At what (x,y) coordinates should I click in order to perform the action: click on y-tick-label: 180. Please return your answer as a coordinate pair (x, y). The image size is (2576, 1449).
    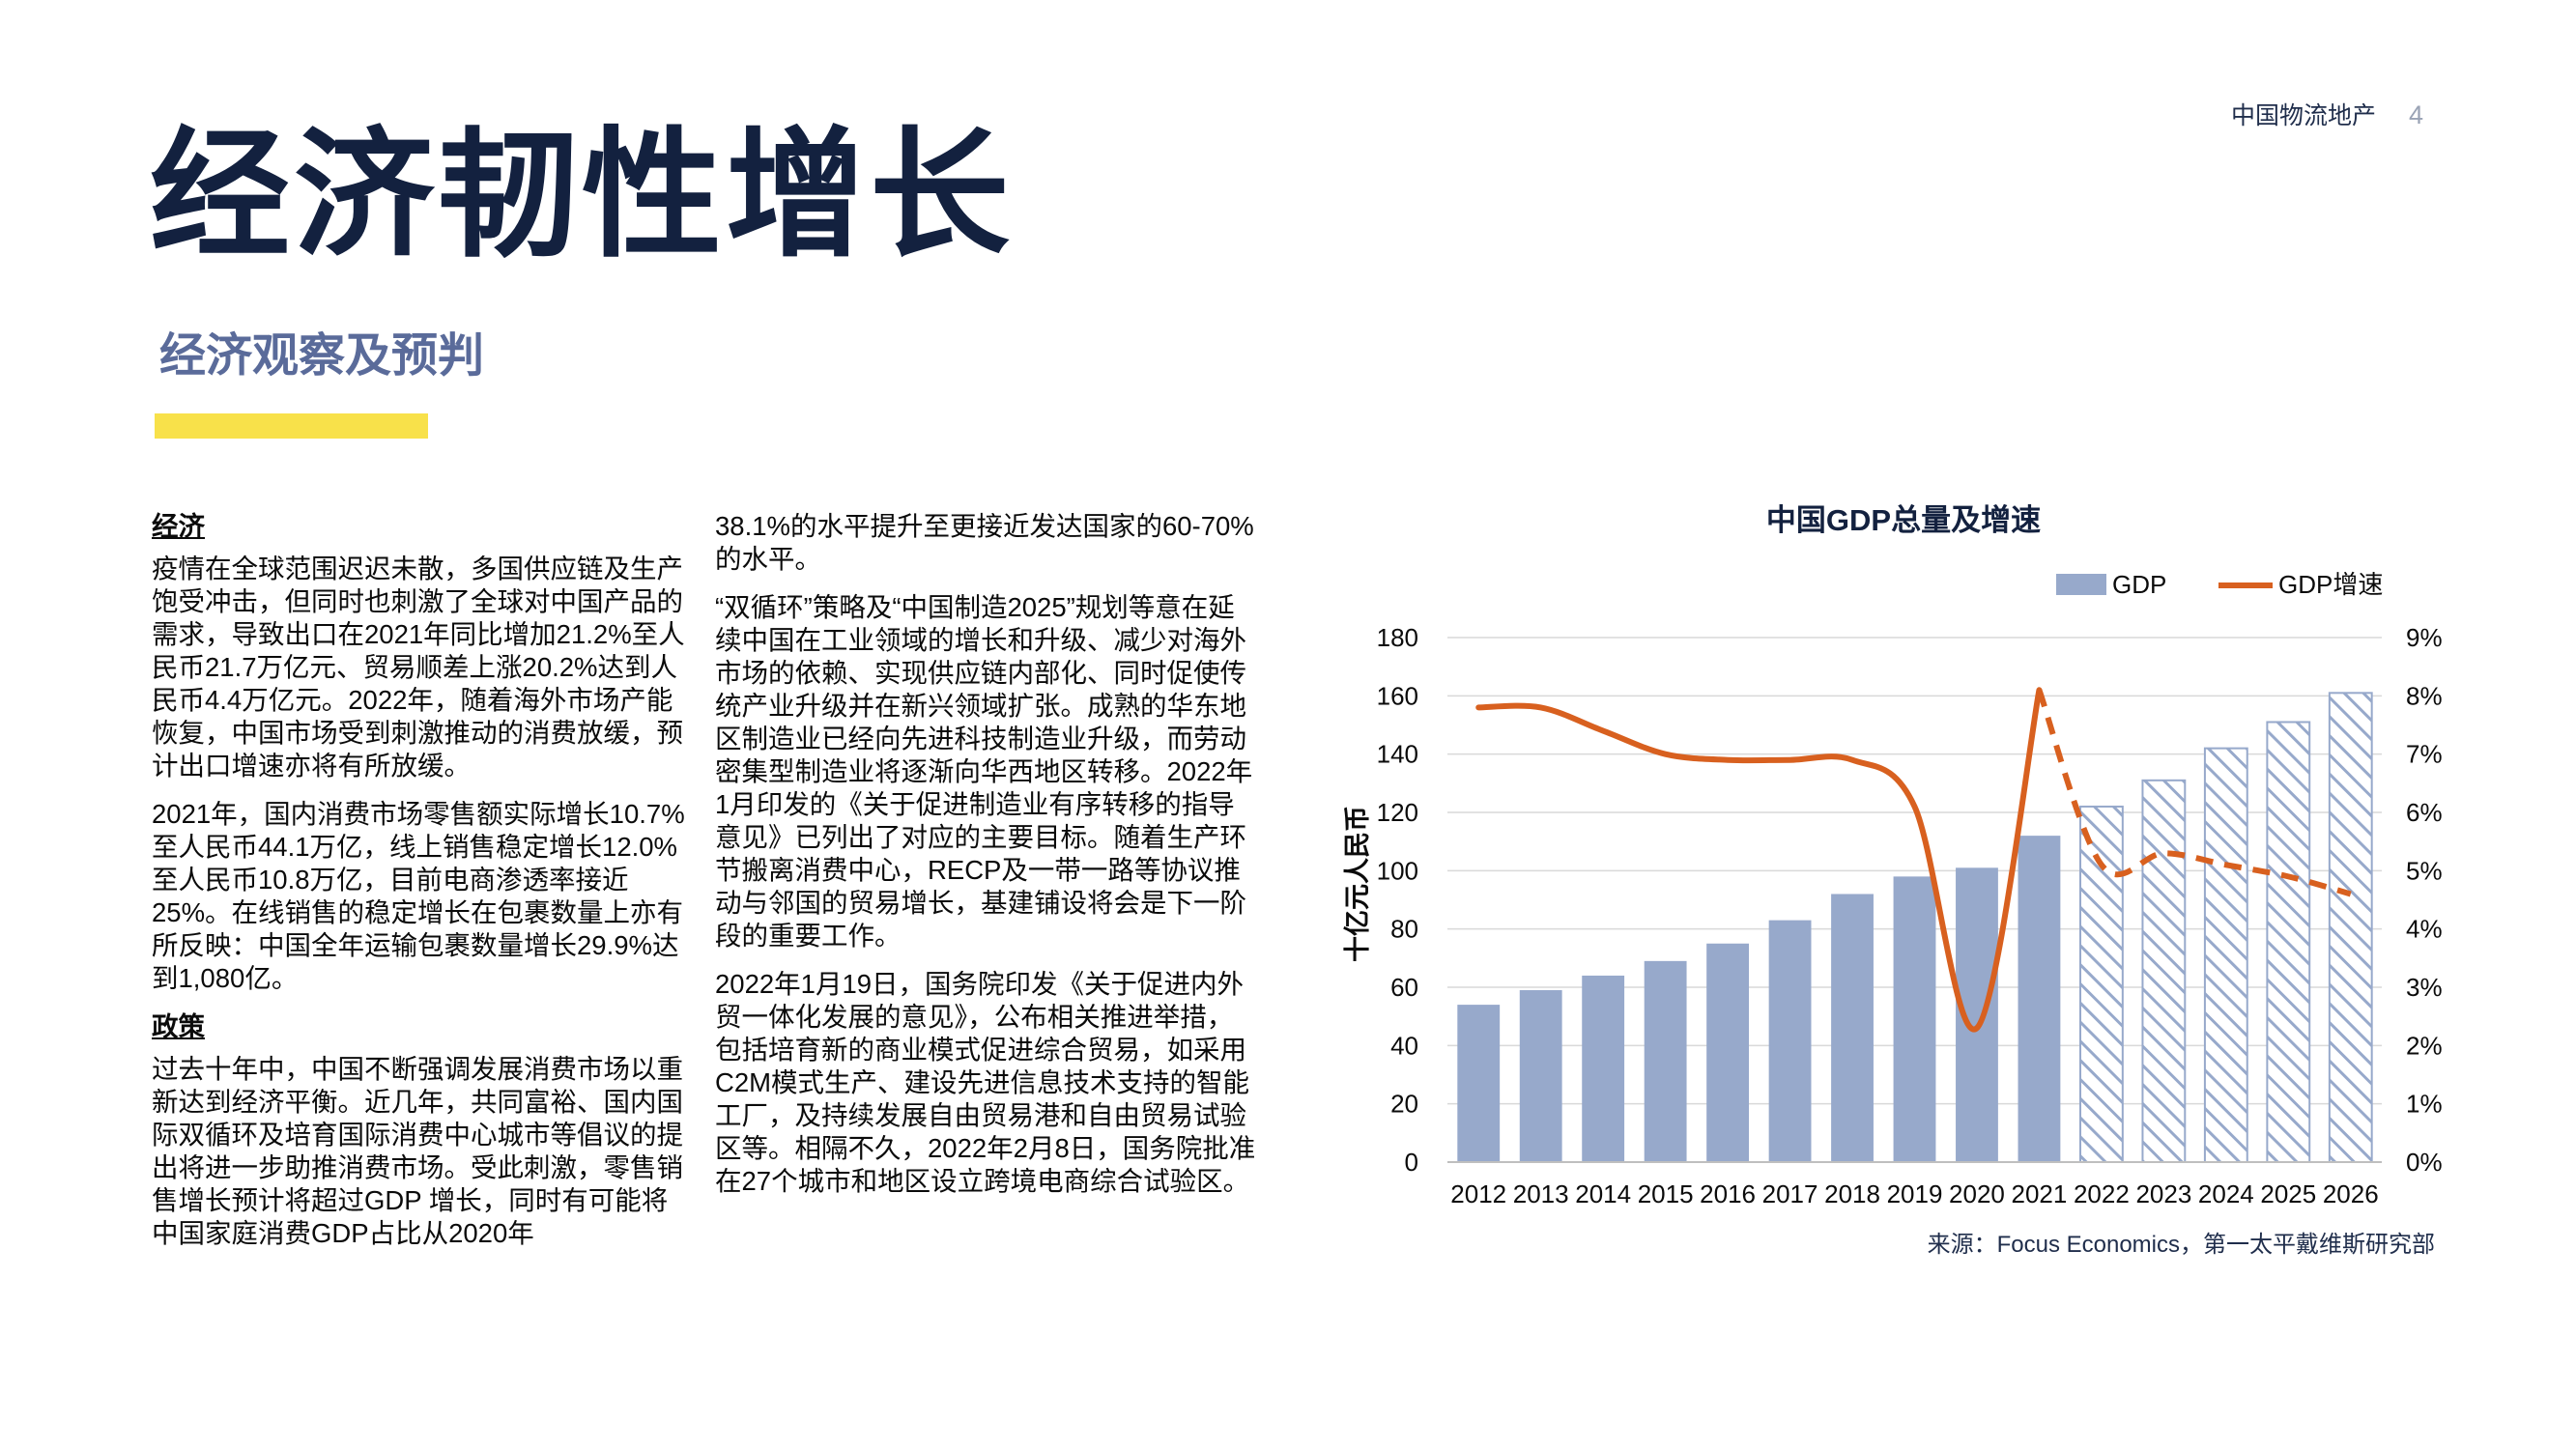
    Looking at the image, I should click on (1397, 637).